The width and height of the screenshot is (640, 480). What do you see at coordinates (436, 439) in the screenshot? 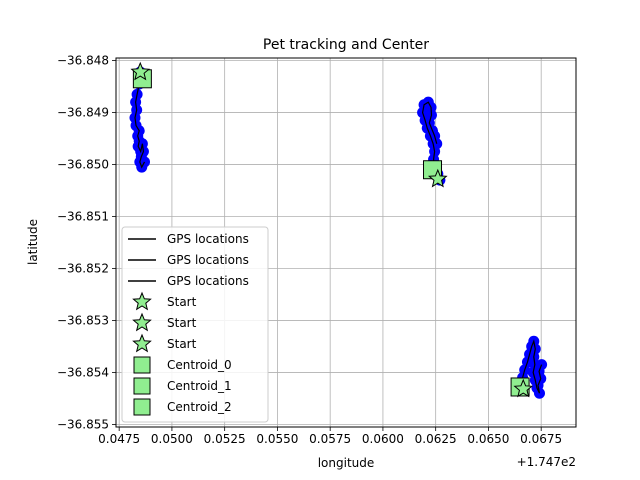
I see `x-tick-label: 0.0625` at bounding box center [436, 439].